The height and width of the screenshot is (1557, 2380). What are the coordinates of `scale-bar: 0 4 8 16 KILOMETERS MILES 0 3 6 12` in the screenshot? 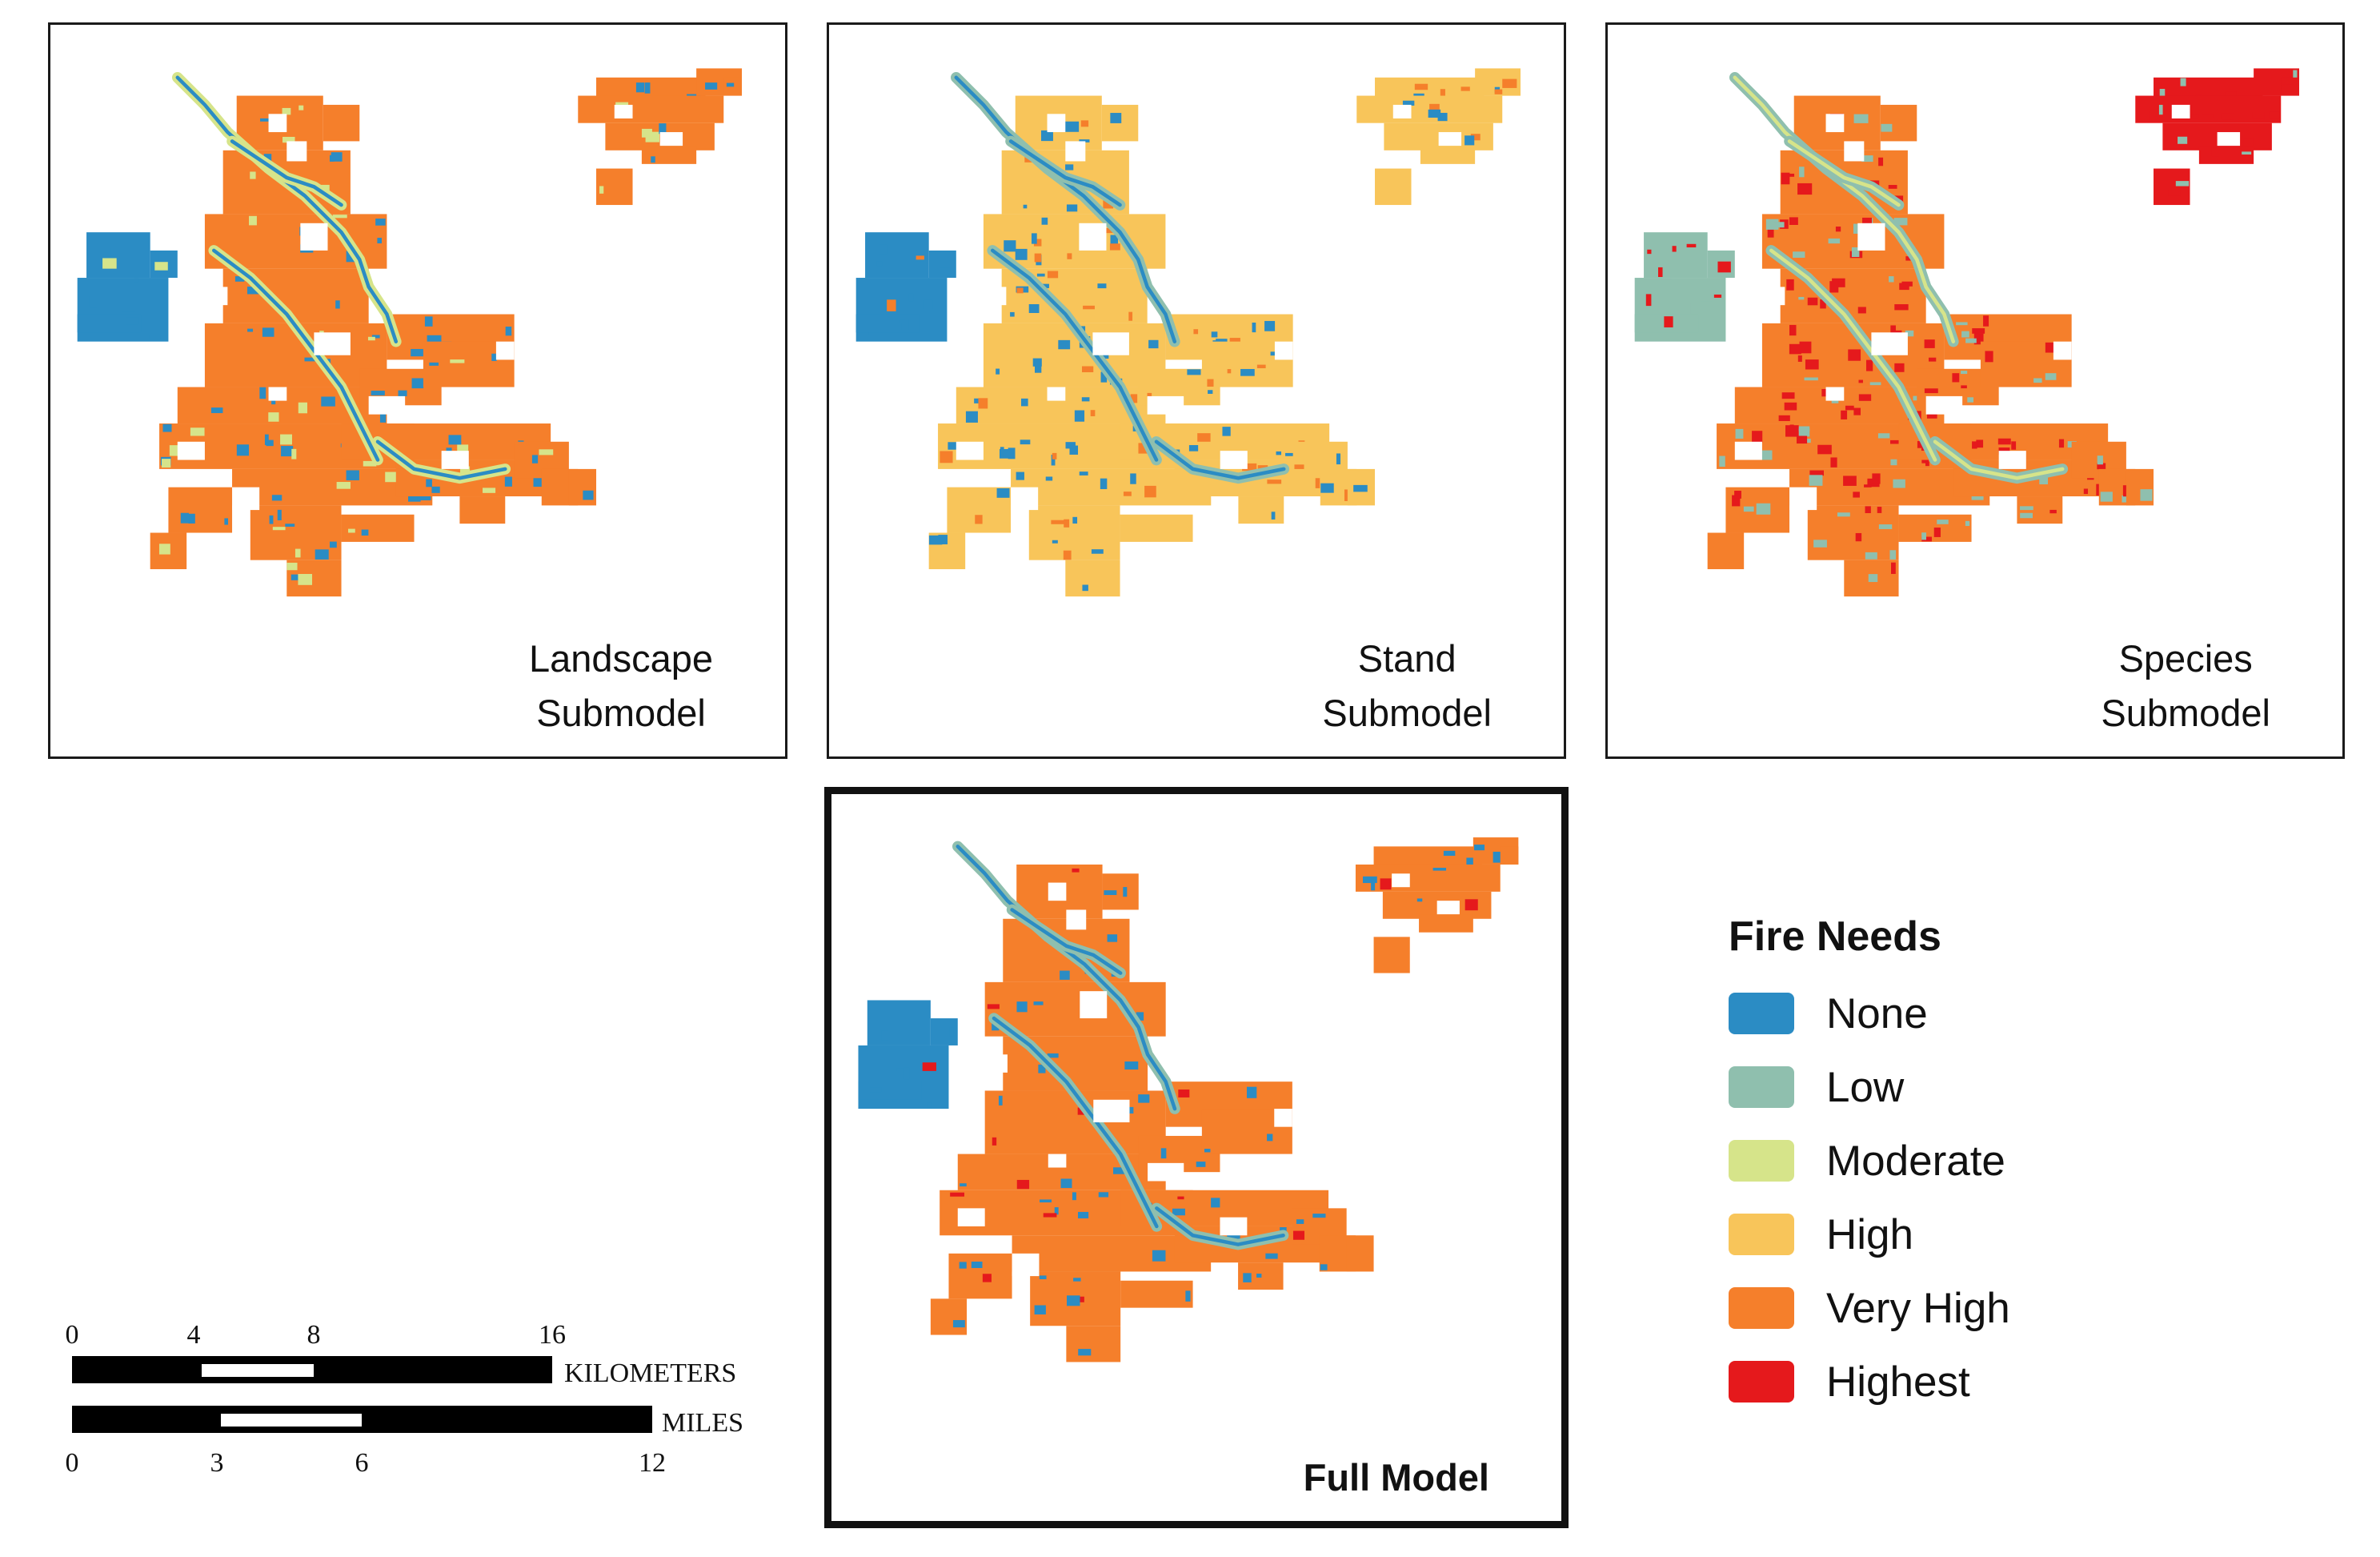 It's located at (429, 1405).